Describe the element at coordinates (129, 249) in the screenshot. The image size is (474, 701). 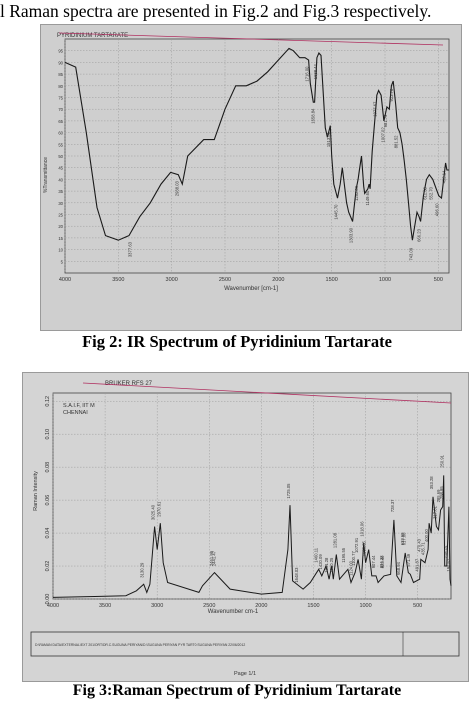
I see `ir-peak-label: 3377.63` at that location.